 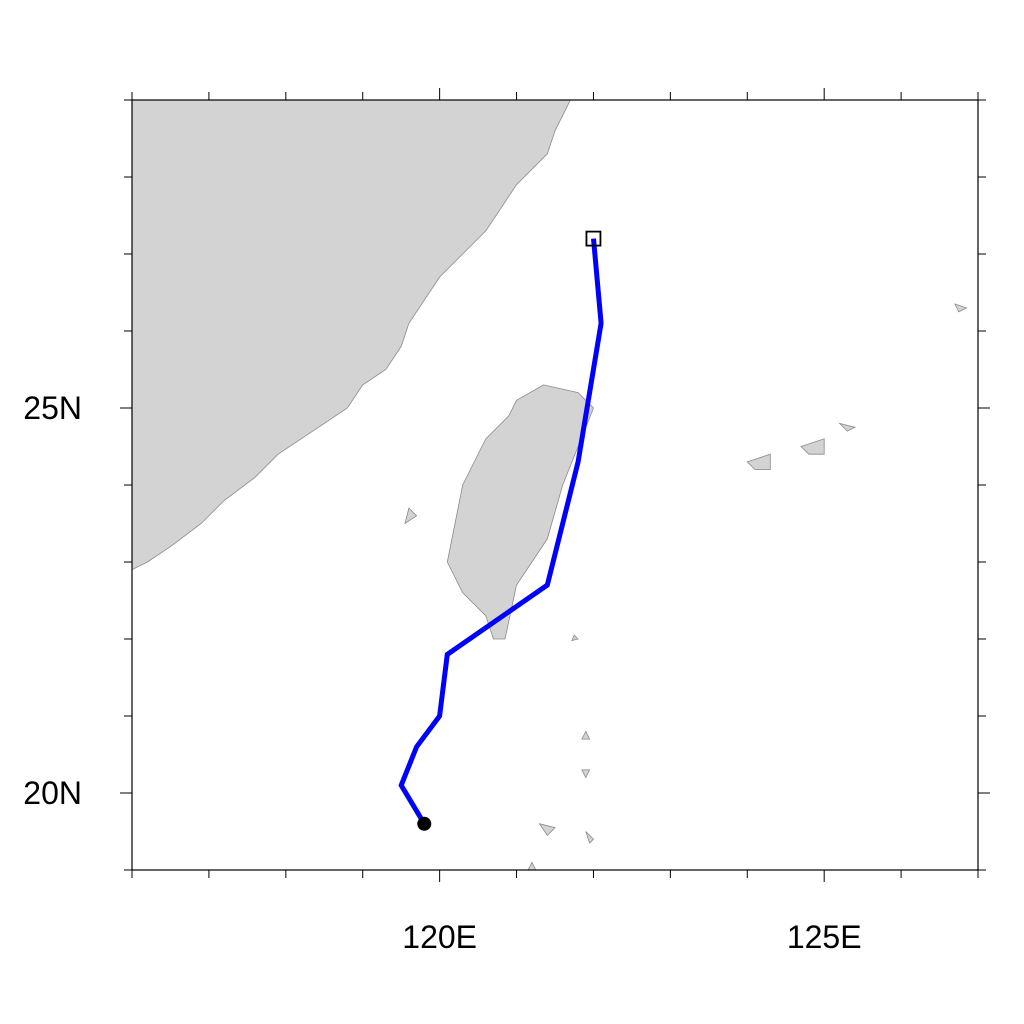 I want to click on track-layer, so click(x=501, y=530).